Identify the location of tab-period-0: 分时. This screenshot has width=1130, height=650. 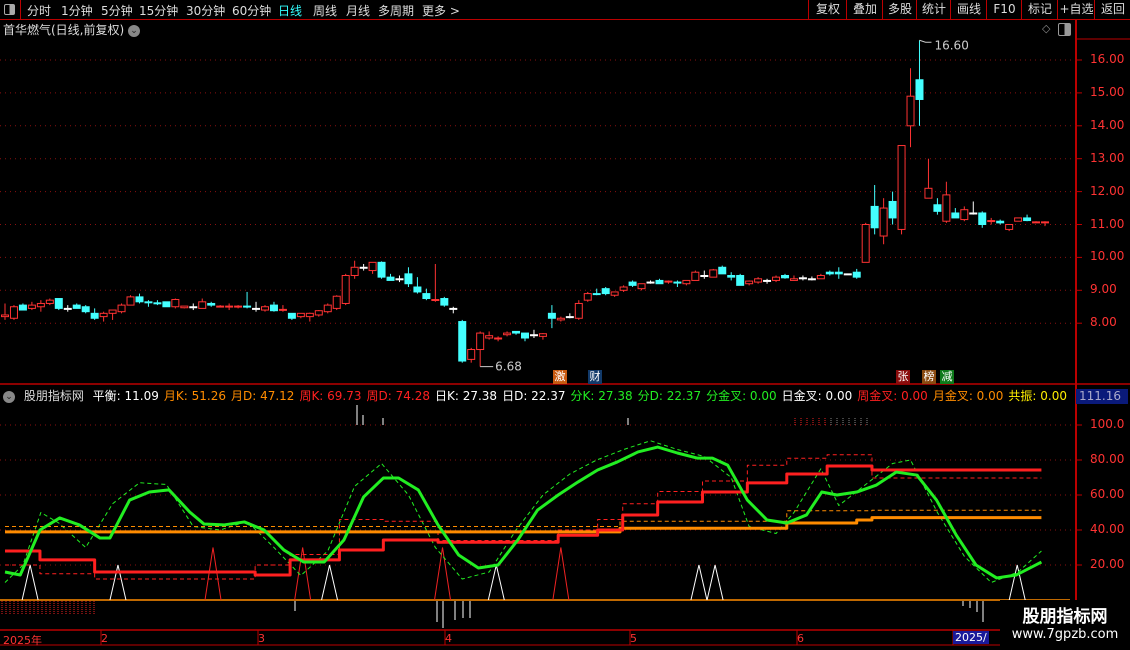
(39, 11).